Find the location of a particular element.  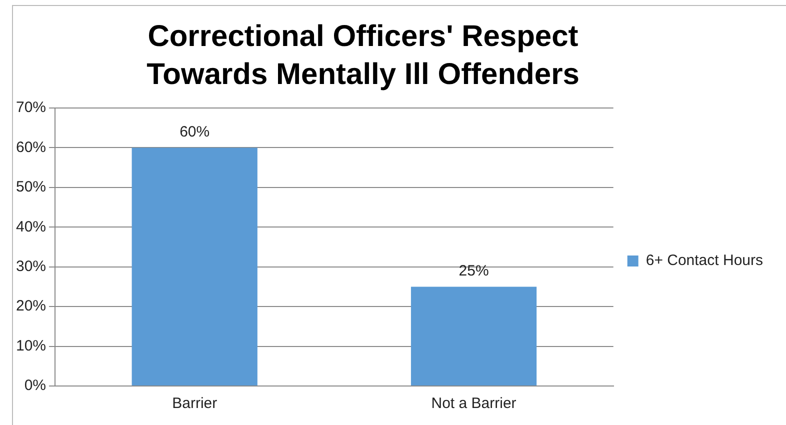

x-tick-label: Not a Barrier is located at coordinates (473, 403).